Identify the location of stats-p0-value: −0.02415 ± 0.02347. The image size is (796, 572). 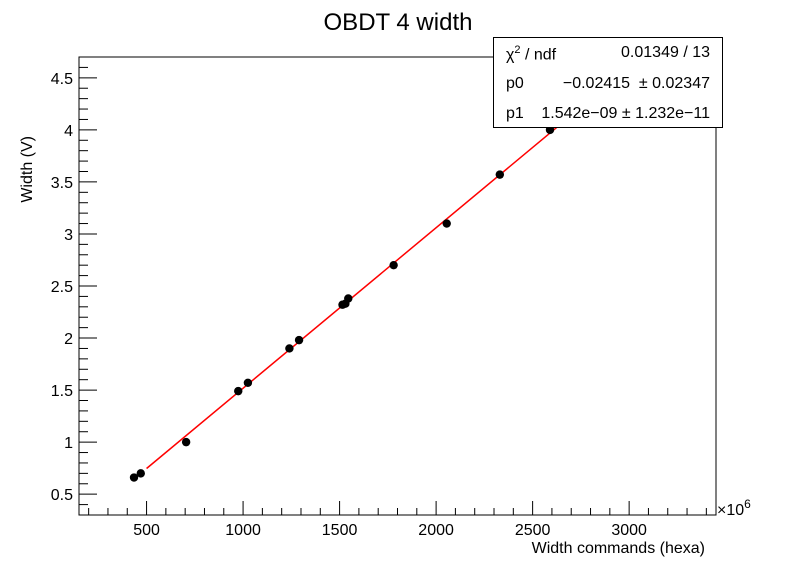
(636, 83).